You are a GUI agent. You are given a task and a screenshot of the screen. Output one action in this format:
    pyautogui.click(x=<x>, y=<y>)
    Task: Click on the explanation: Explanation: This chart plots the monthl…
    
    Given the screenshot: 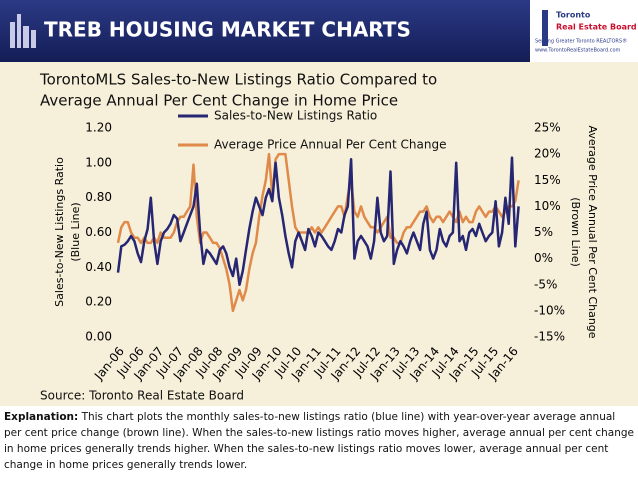 What is the action you would take?
    pyautogui.click(x=319, y=441)
    